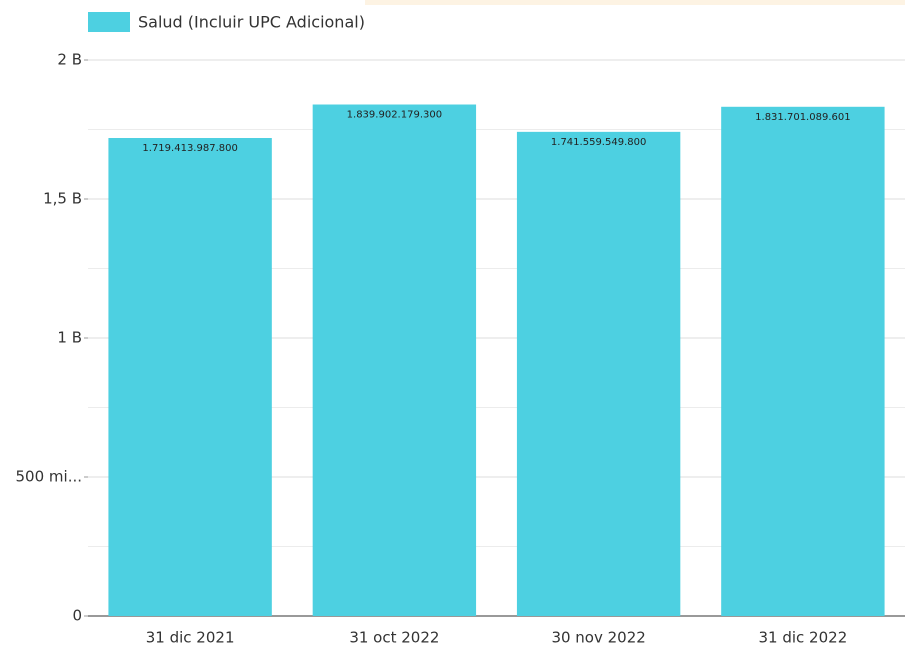  Describe the element at coordinates (635, 2) in the screenshot. I see `top-strip` at that location.